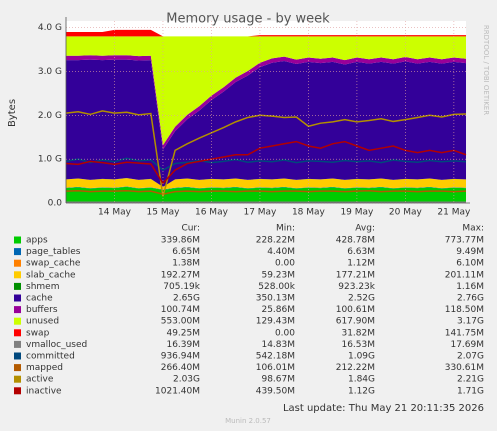 The width and height of the screenshot is (497, 431). I want to click on legend-stat: 201.11M, so click(464, 275).